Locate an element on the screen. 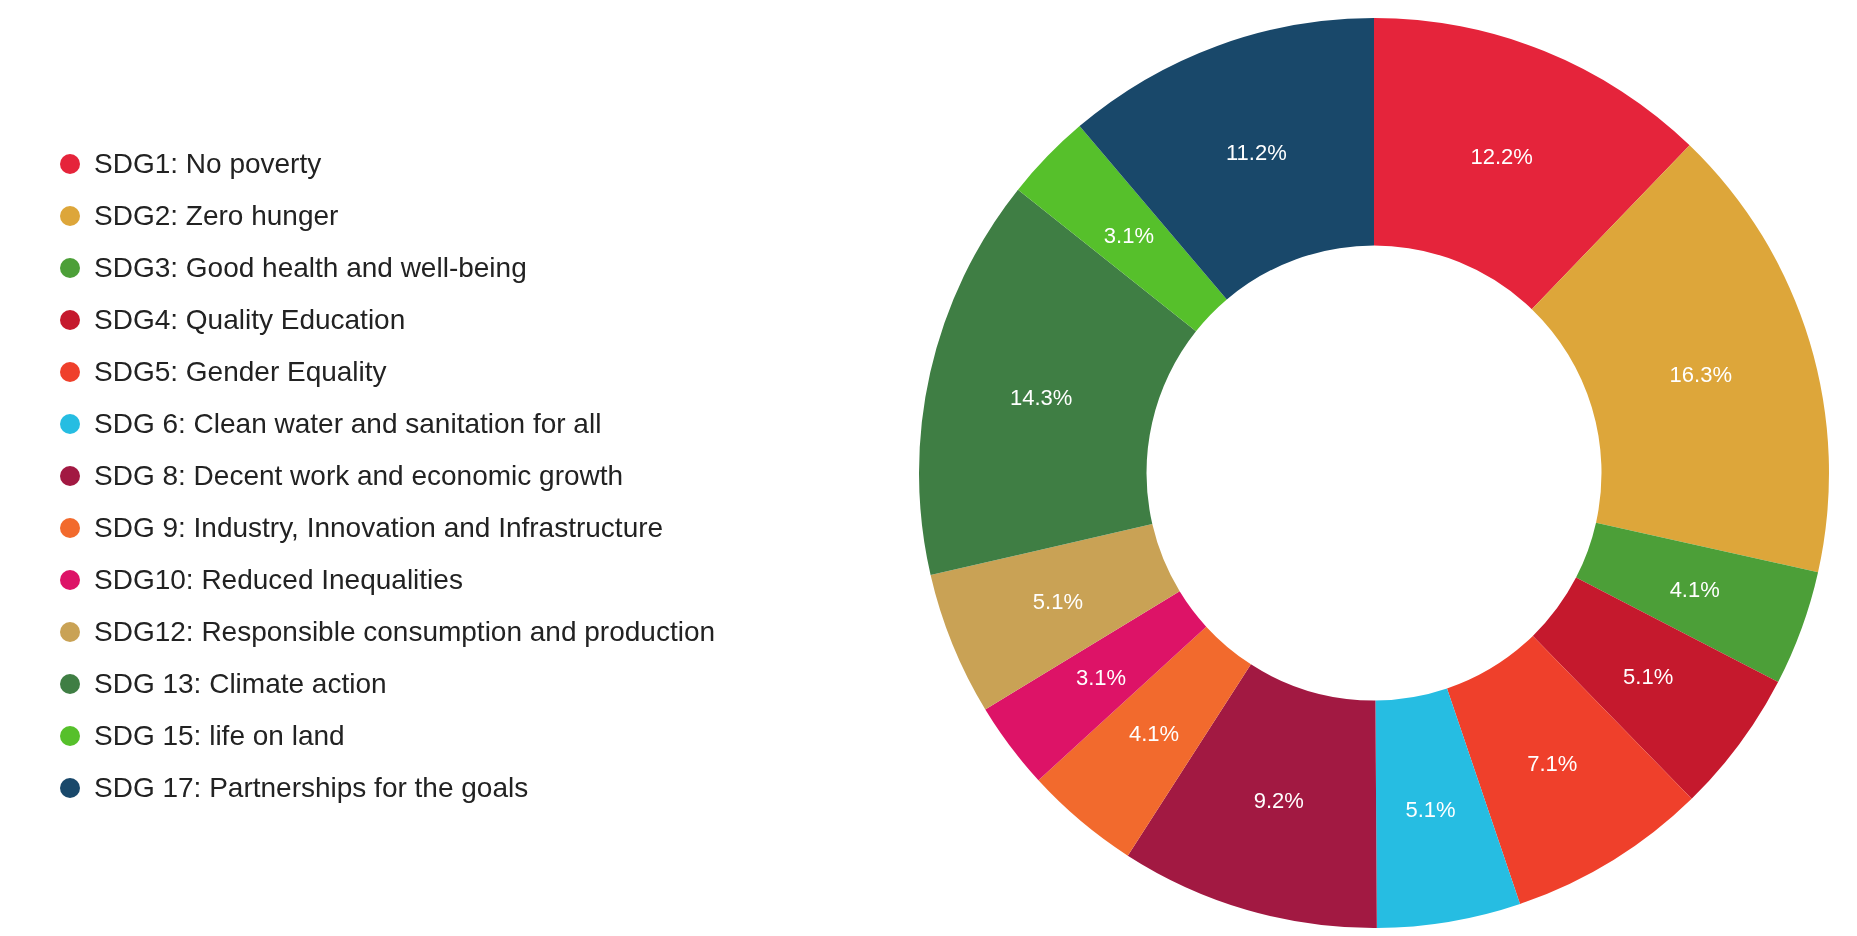  data-label: 14.3% is located at coordinates (1041, 398).